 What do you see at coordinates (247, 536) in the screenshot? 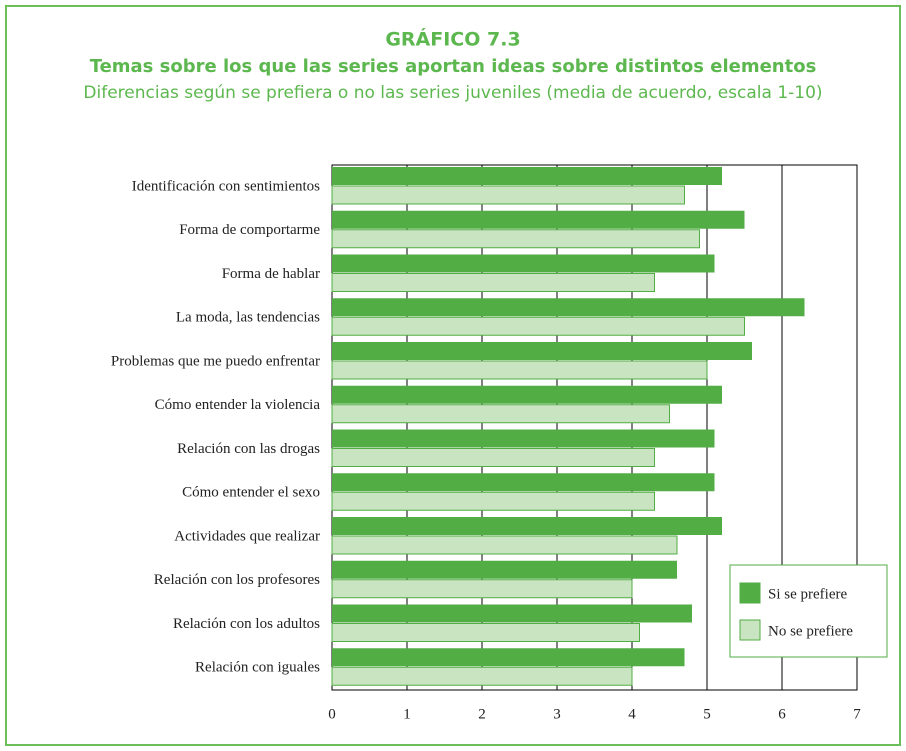
I see `y-tick-label: Actividades que realizar` at bounding box center [247, 536].